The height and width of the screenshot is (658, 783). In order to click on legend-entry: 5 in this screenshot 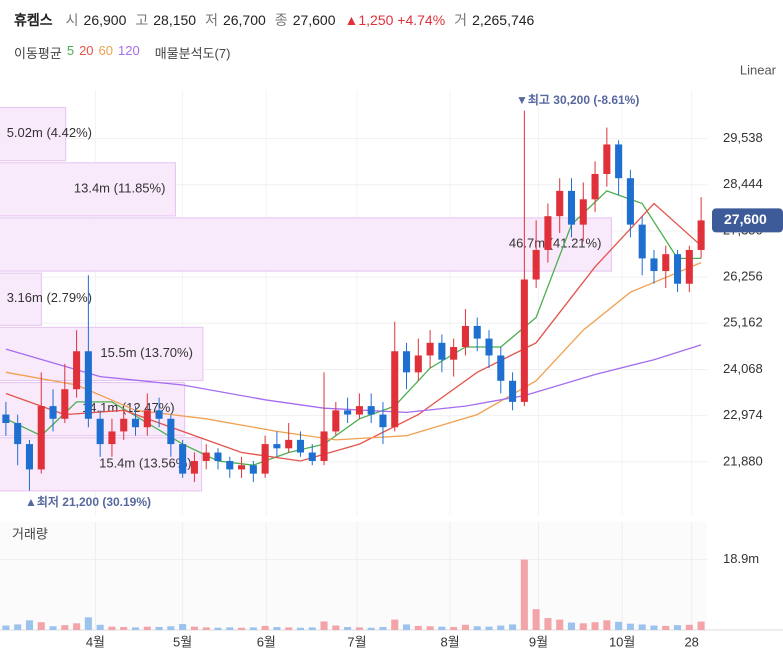, I will do `click(70, 50)`.